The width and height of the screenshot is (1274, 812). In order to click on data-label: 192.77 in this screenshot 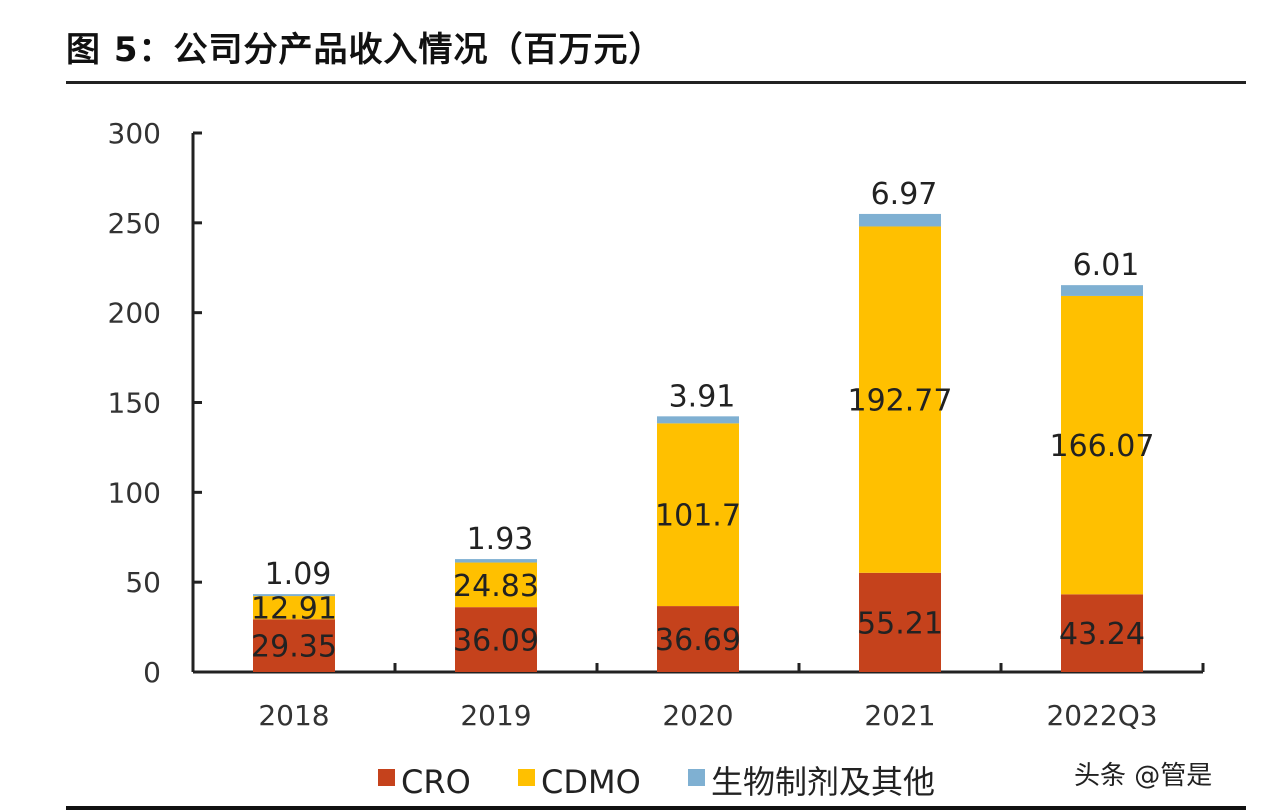, I will do `click(900, 401)`.